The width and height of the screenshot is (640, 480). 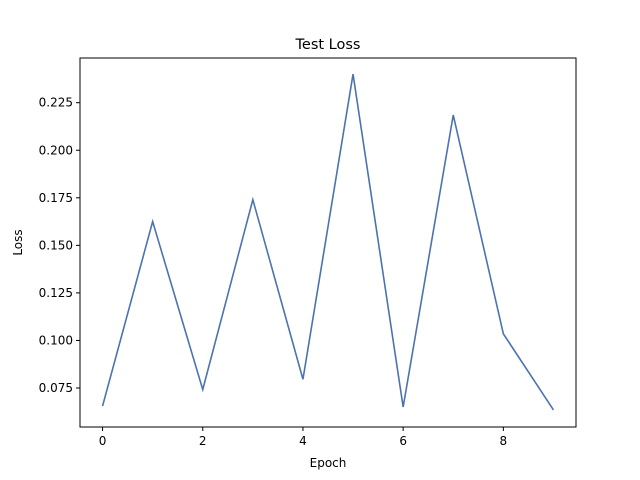 What do you see at coordinates (328, 45) in the screenshot?
I see `chart-title: Test Loss` at bounding box center [328, 45].